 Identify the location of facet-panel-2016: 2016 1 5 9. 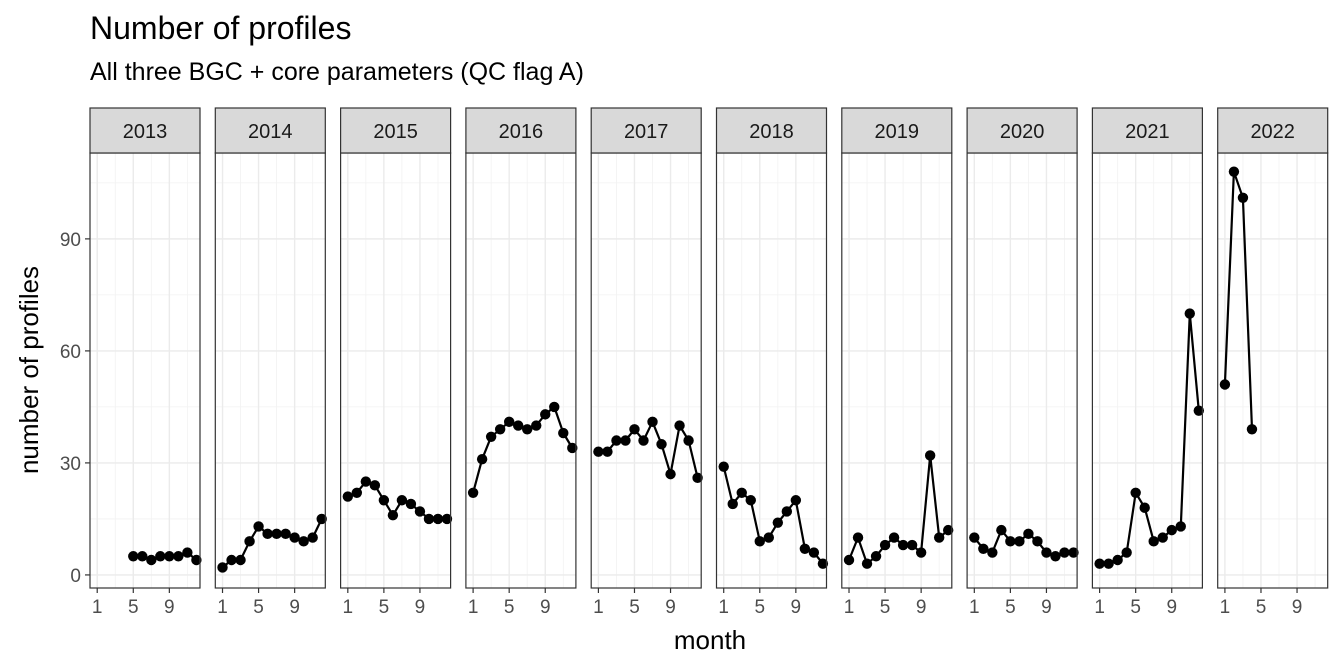
(521, 362).